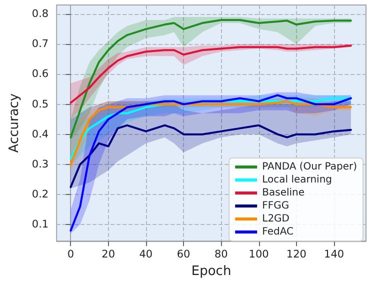 The image size is (372, 283). What do you see at coordinates (276, 206) in the screenshot?
I see `legend-label: FFGG` at bounding box center [276, 206].